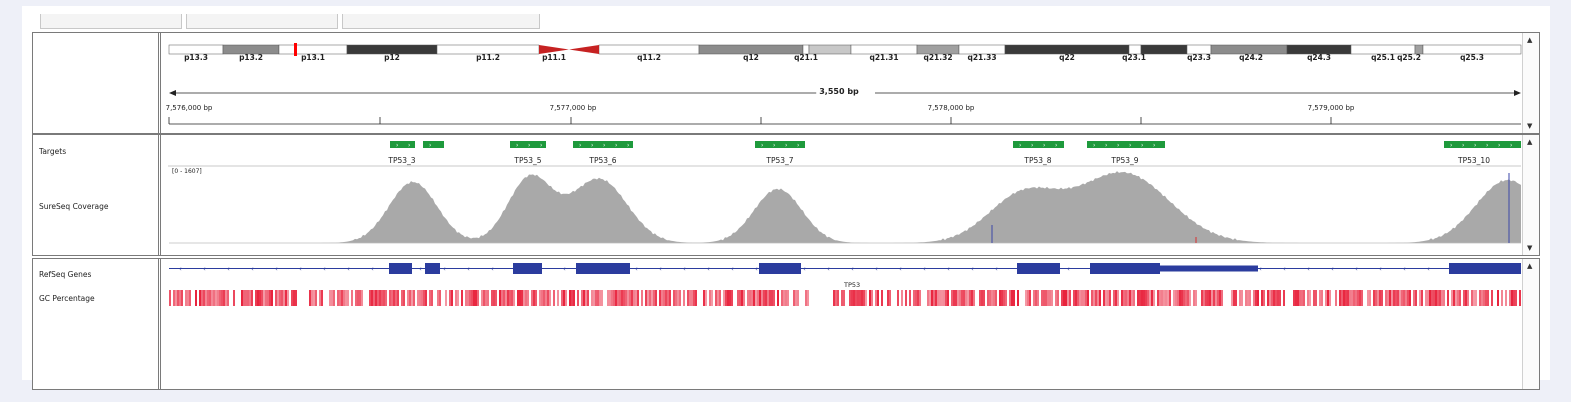 The image size is (1571, 402). I want to click on feature-scrollbar: ▲, so click(1530, 324).